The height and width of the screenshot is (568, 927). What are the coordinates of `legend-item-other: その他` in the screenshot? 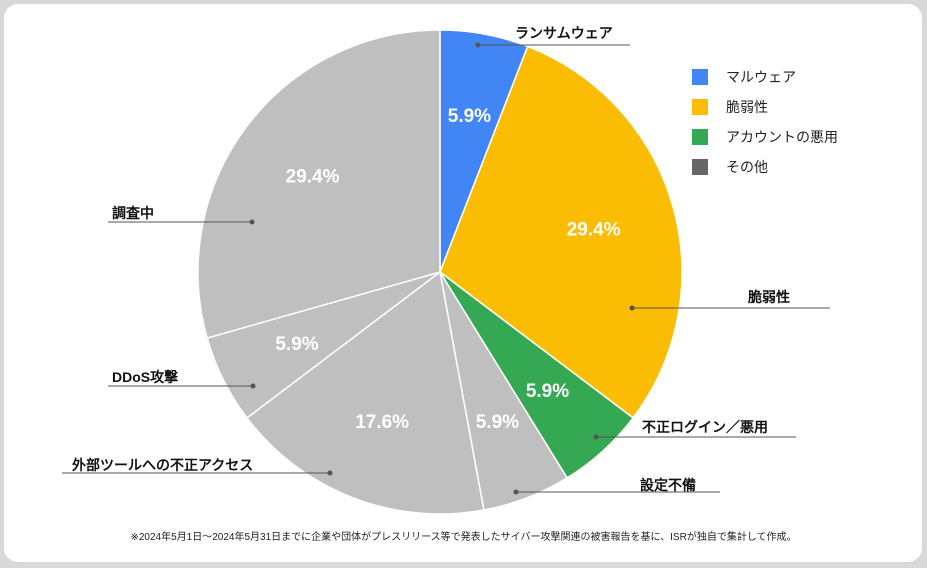 It's located at (765, 167).